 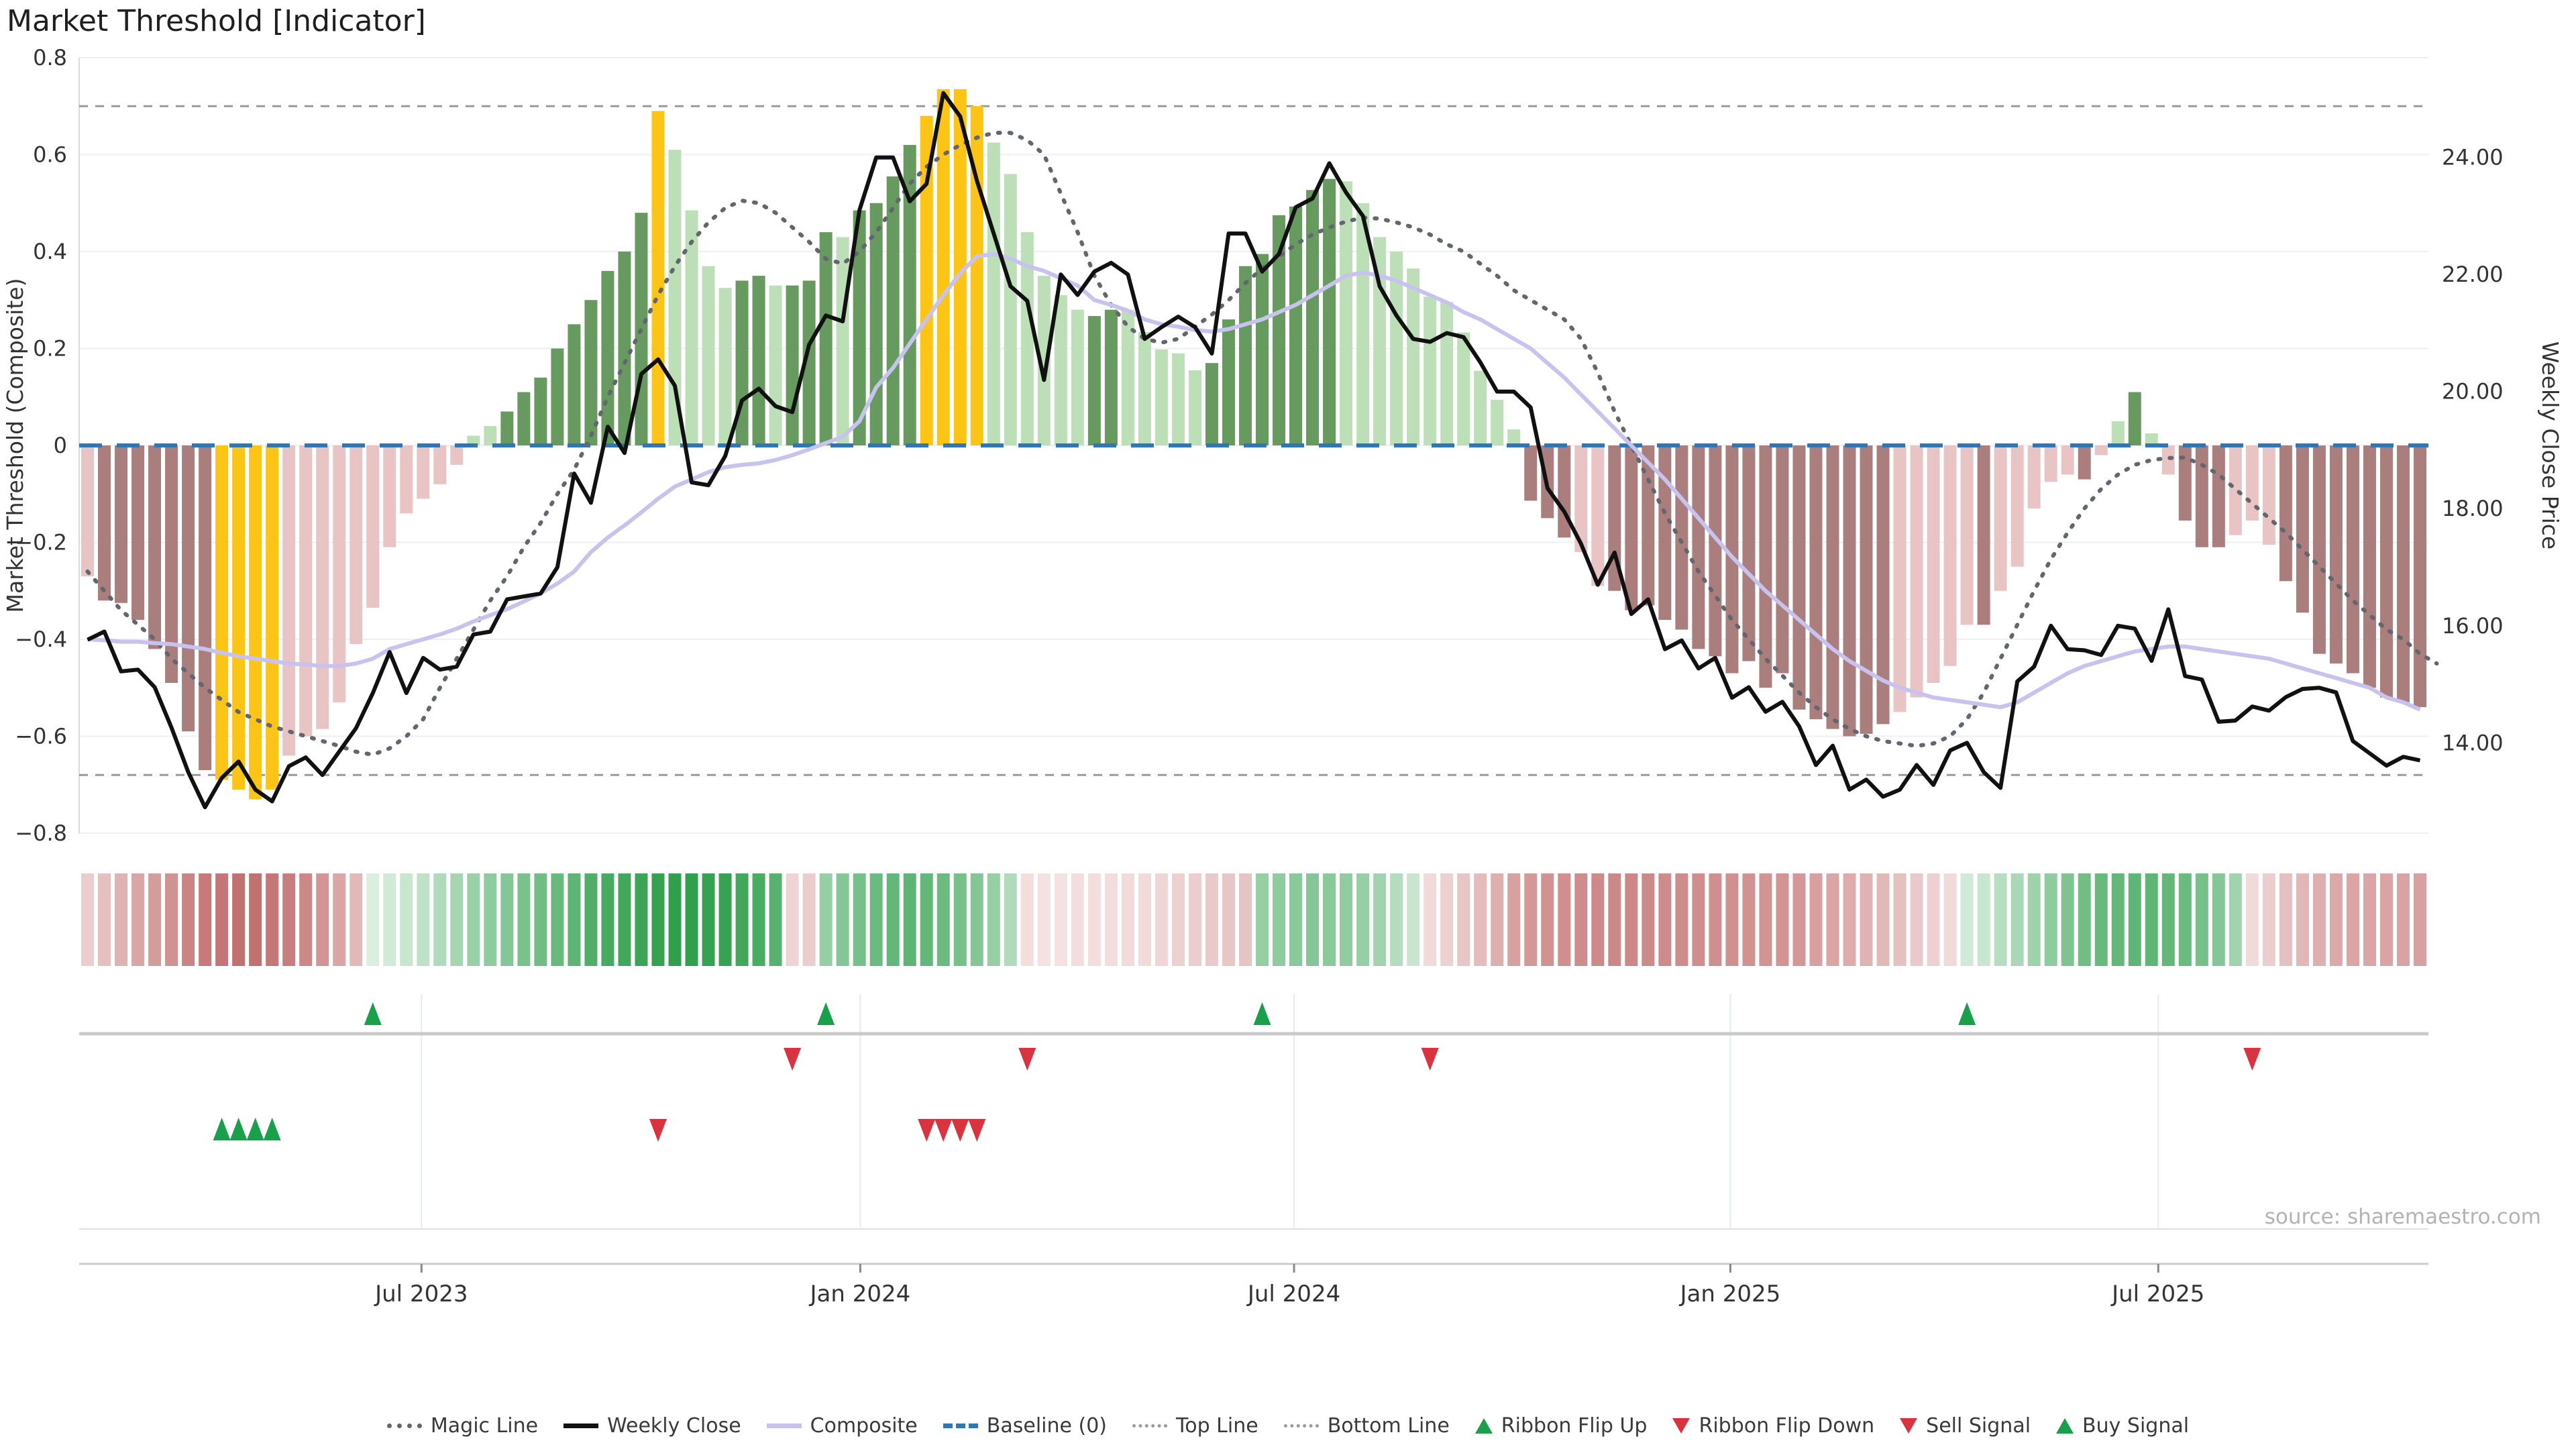 I want to click on right-axis-title: Weekly Close Price, so click(x=2550, y=445).